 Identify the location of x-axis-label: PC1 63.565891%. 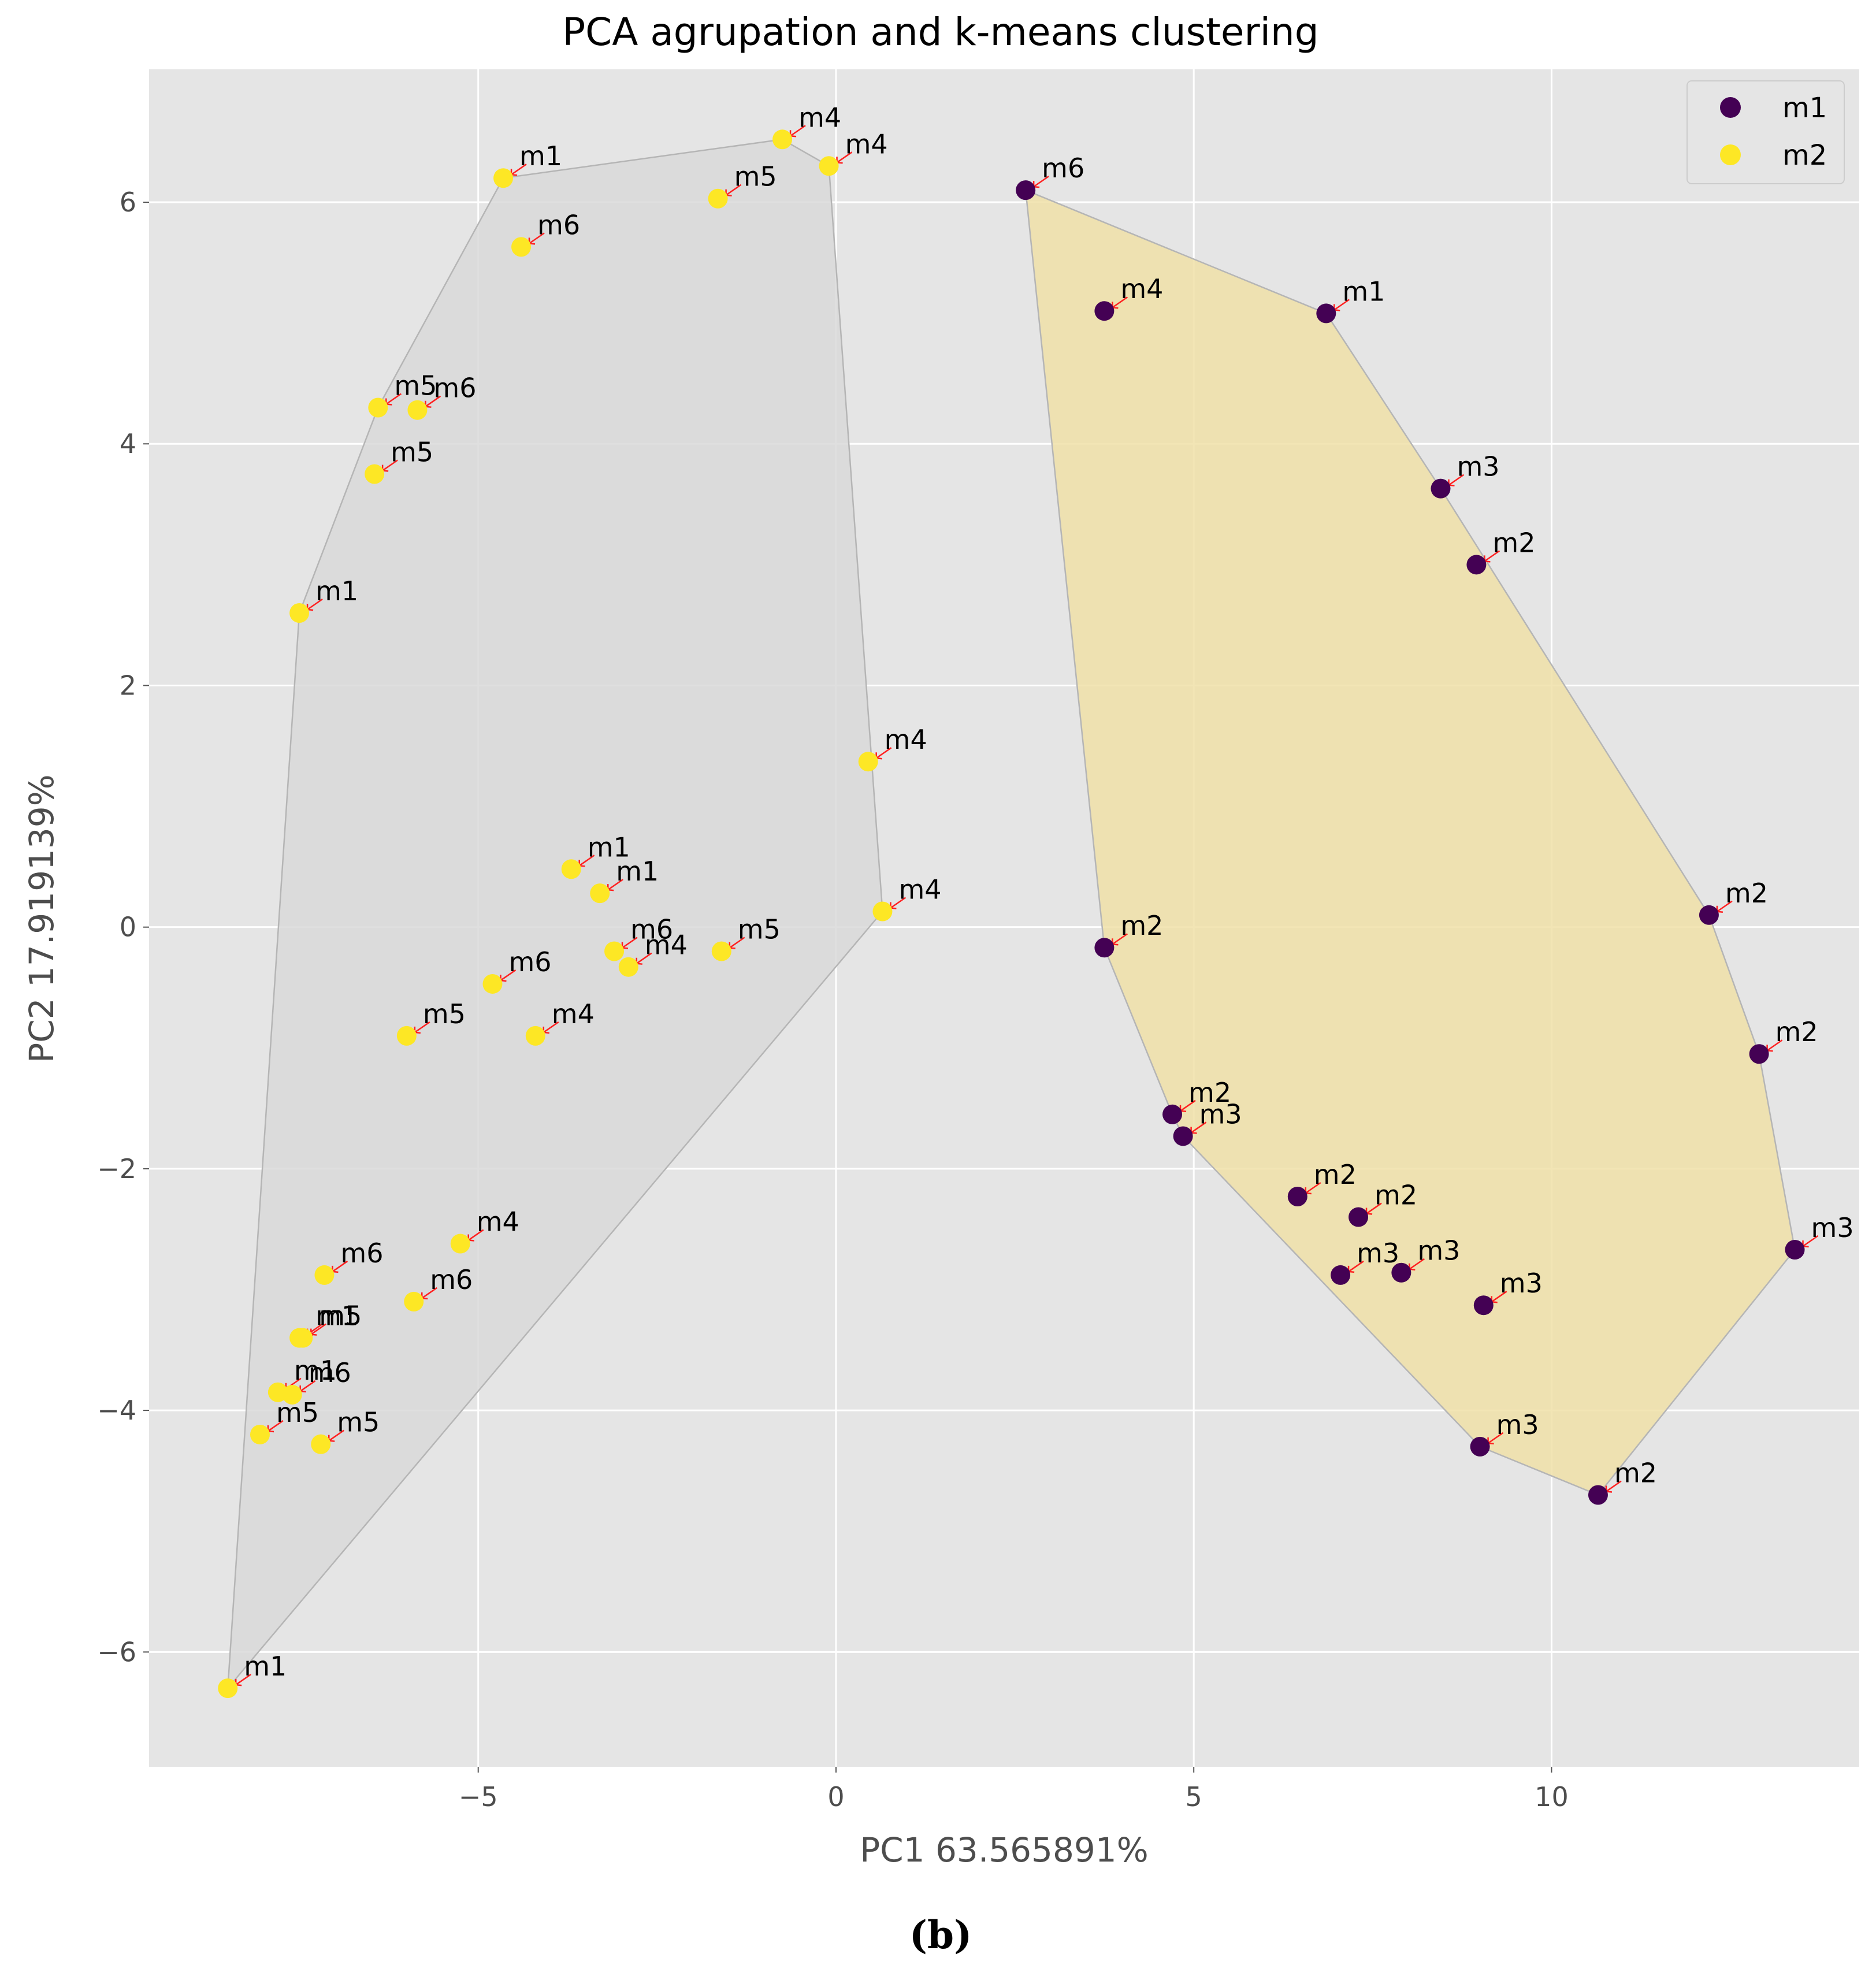
(1005, 1850).